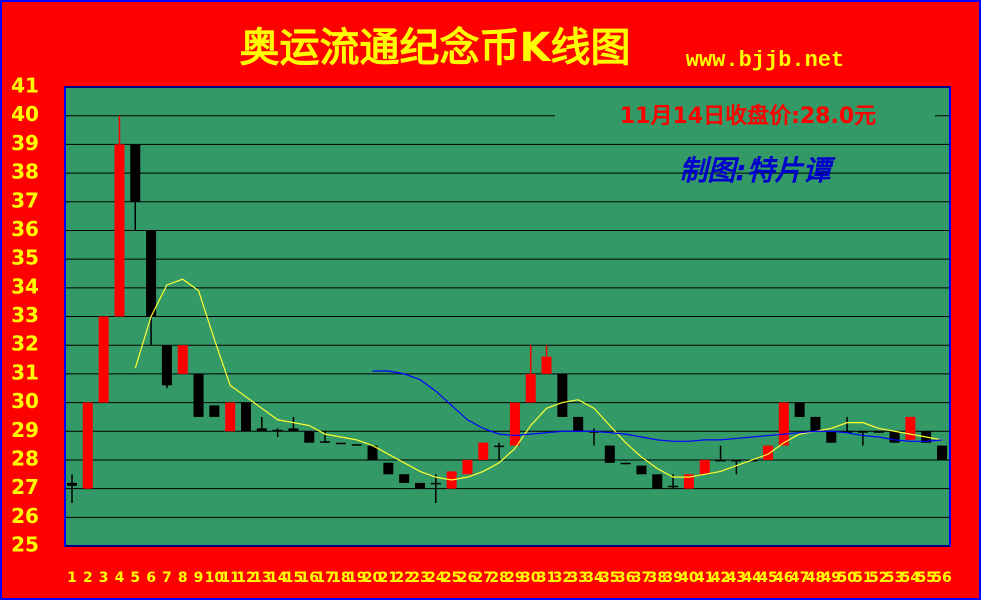  I want to click on x-tick-label: 31, so click(546, 578).